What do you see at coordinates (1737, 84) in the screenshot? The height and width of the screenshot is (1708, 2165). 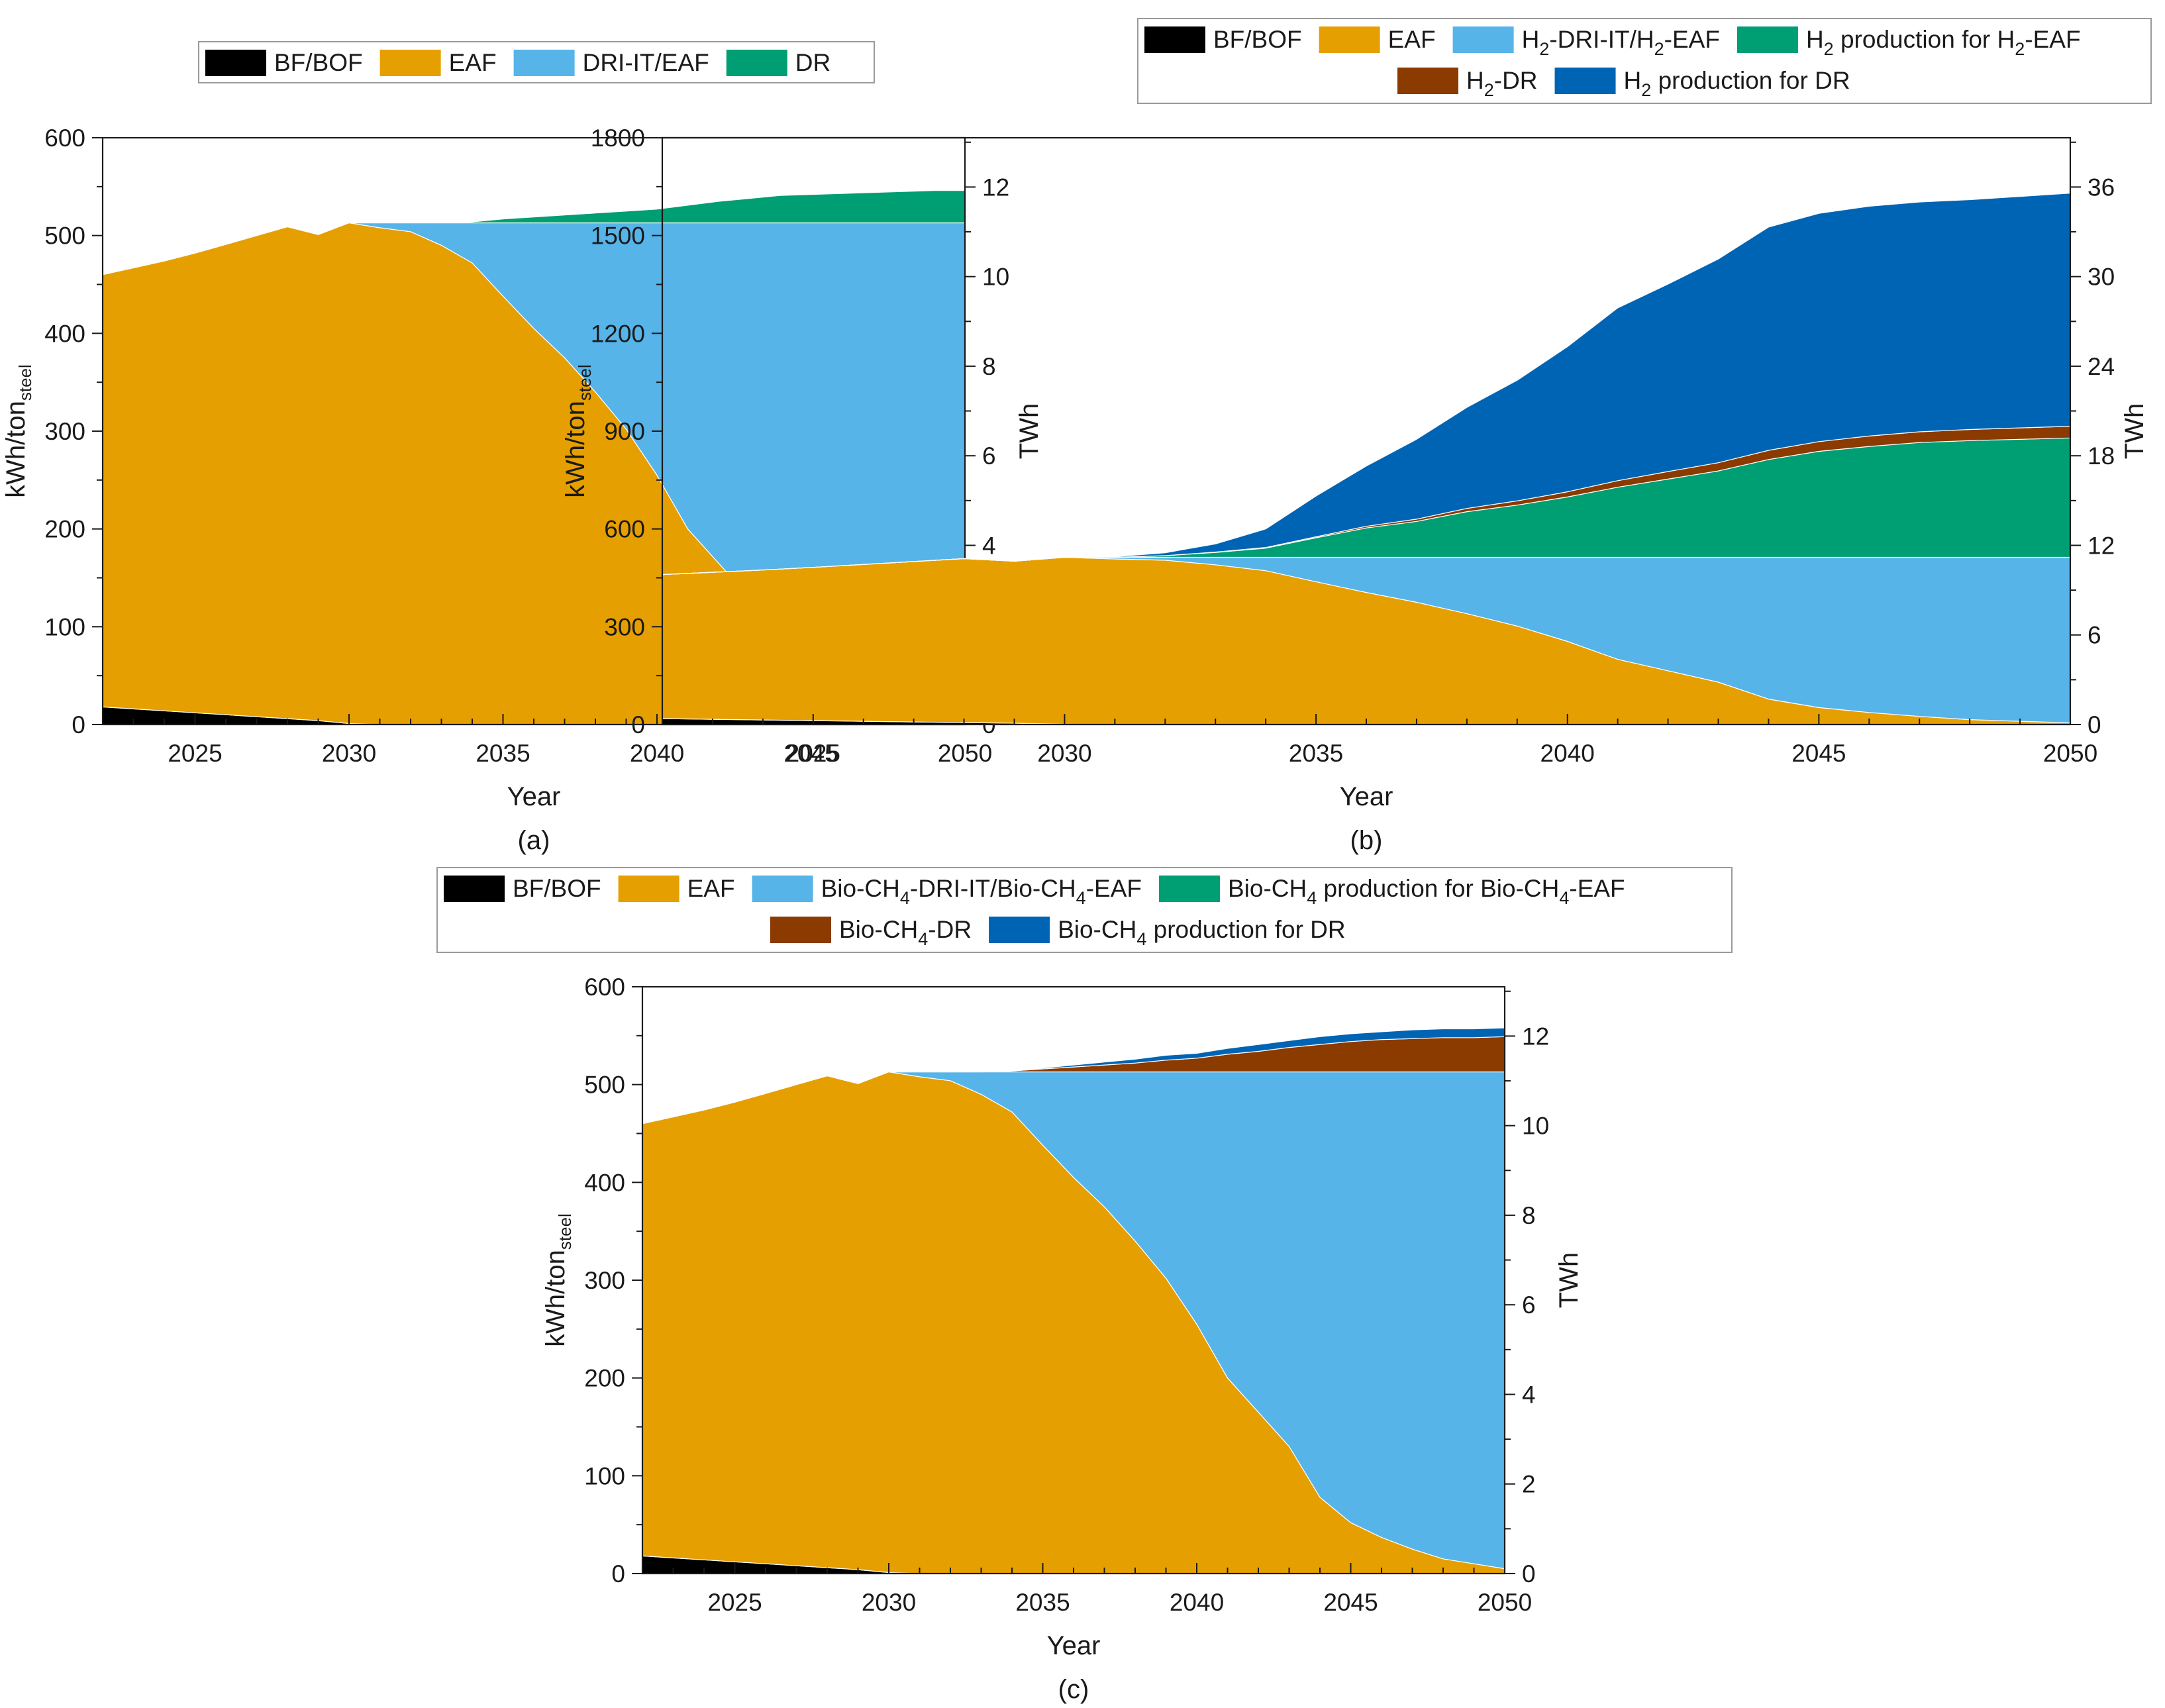 I see `legend-label: H2 production for DR` at bounding box center [1737, 84].